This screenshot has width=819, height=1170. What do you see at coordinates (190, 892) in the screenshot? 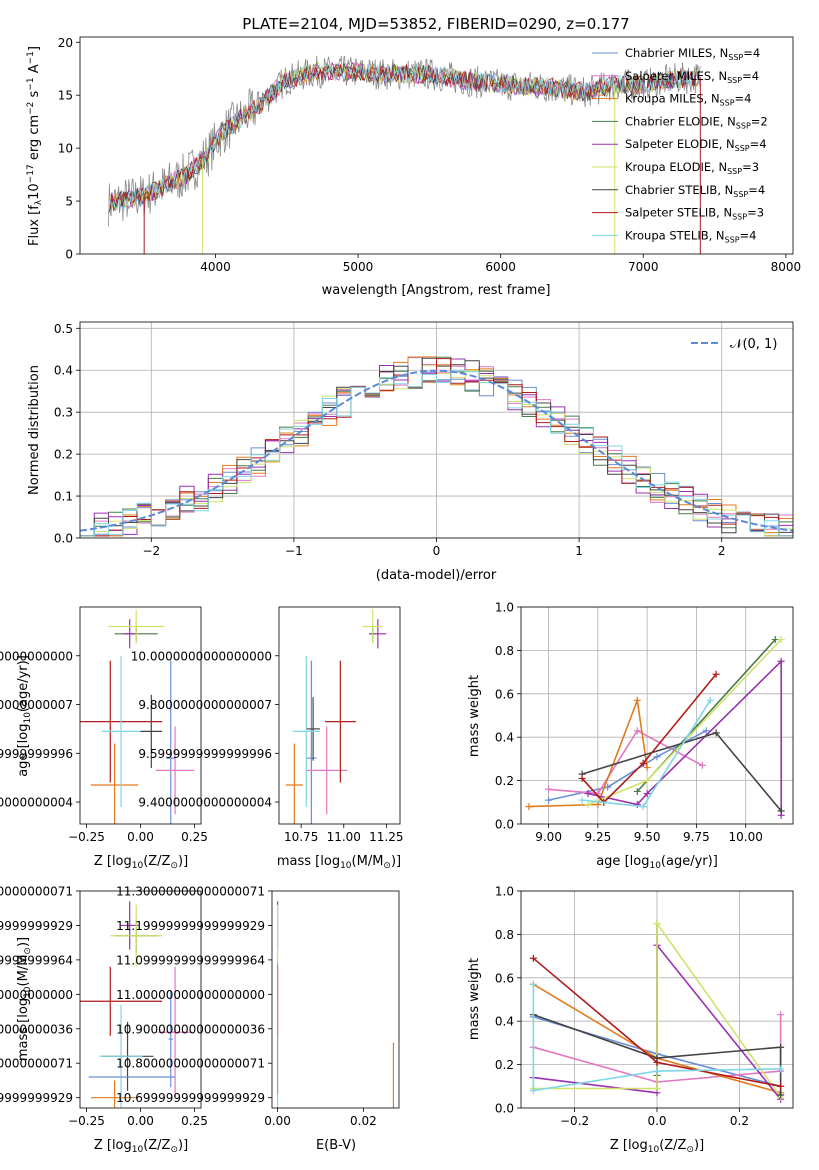
I see `mass_vs_ebv-ytick-label: 11.30000000000000071` at bounding box center [190, 892].